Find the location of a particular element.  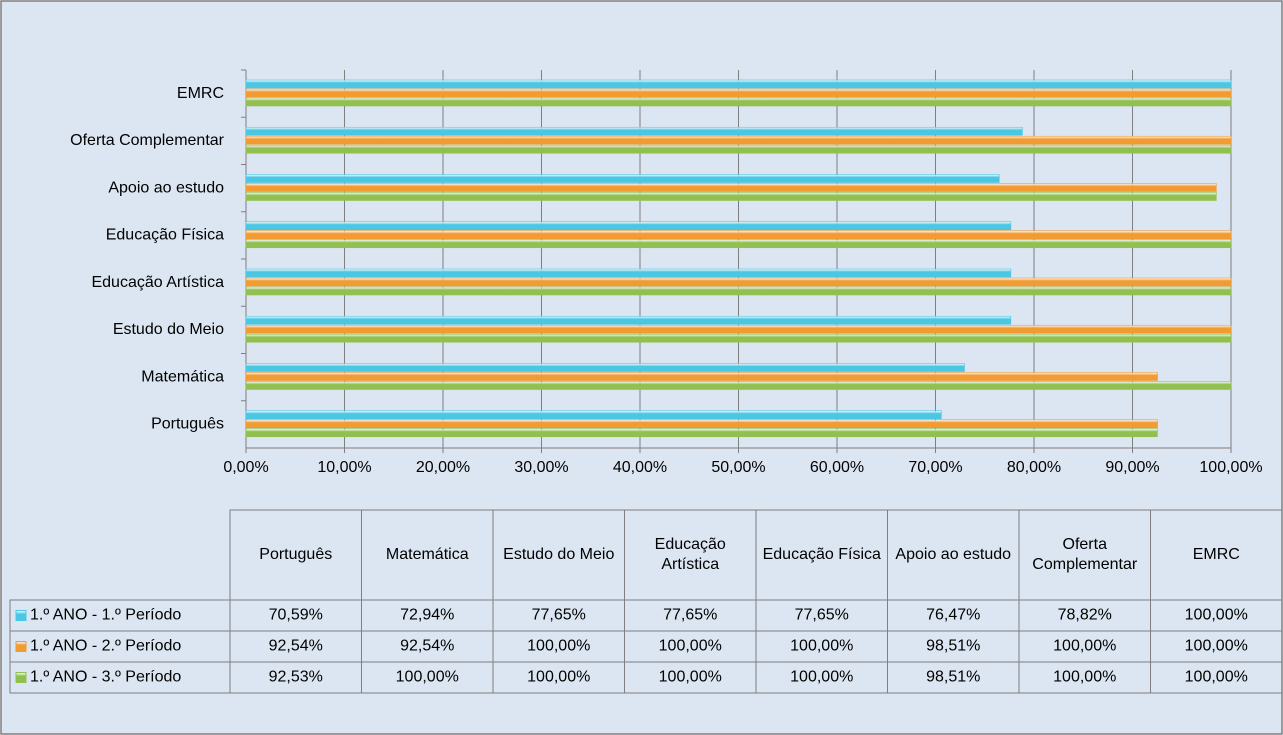

y-tick-label: Apoio ao estudo is located at coordinates (166, 187).